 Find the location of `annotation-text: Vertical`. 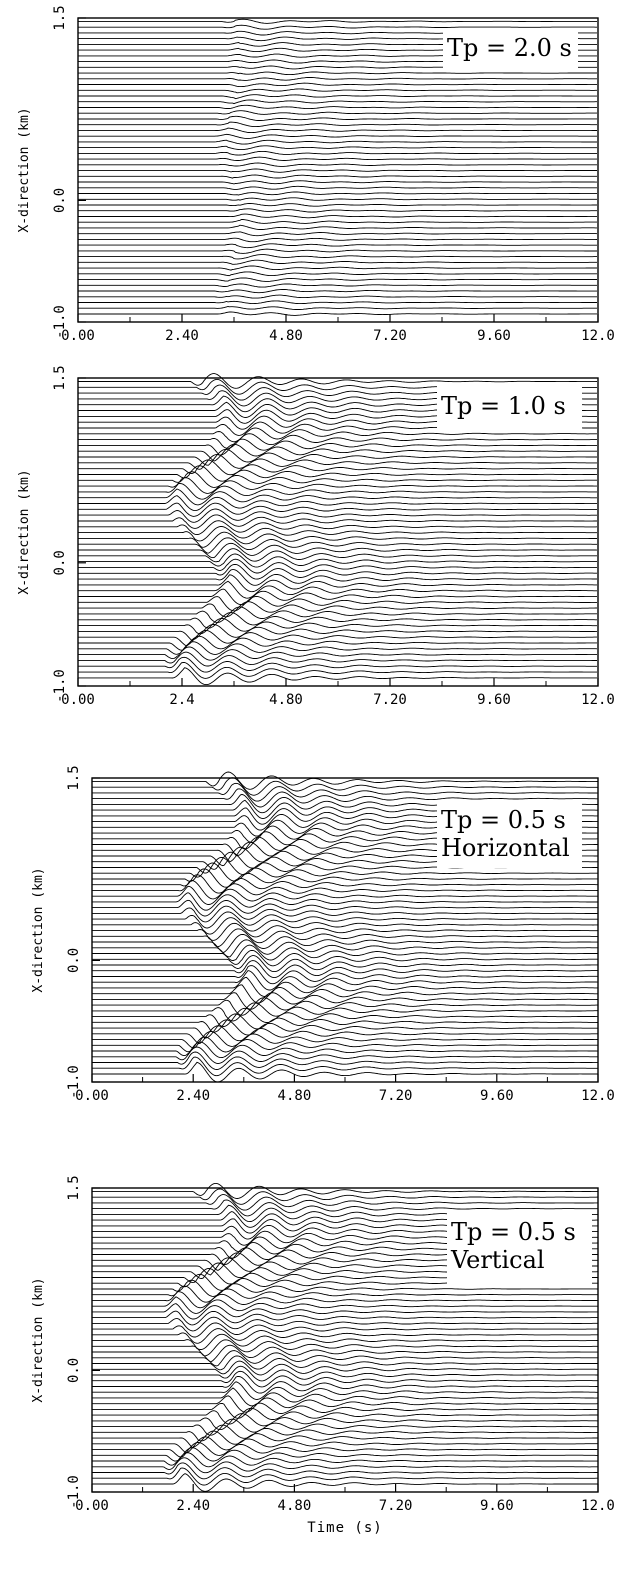

annotation-text: Vertical is located at coordinates (497, 1260).